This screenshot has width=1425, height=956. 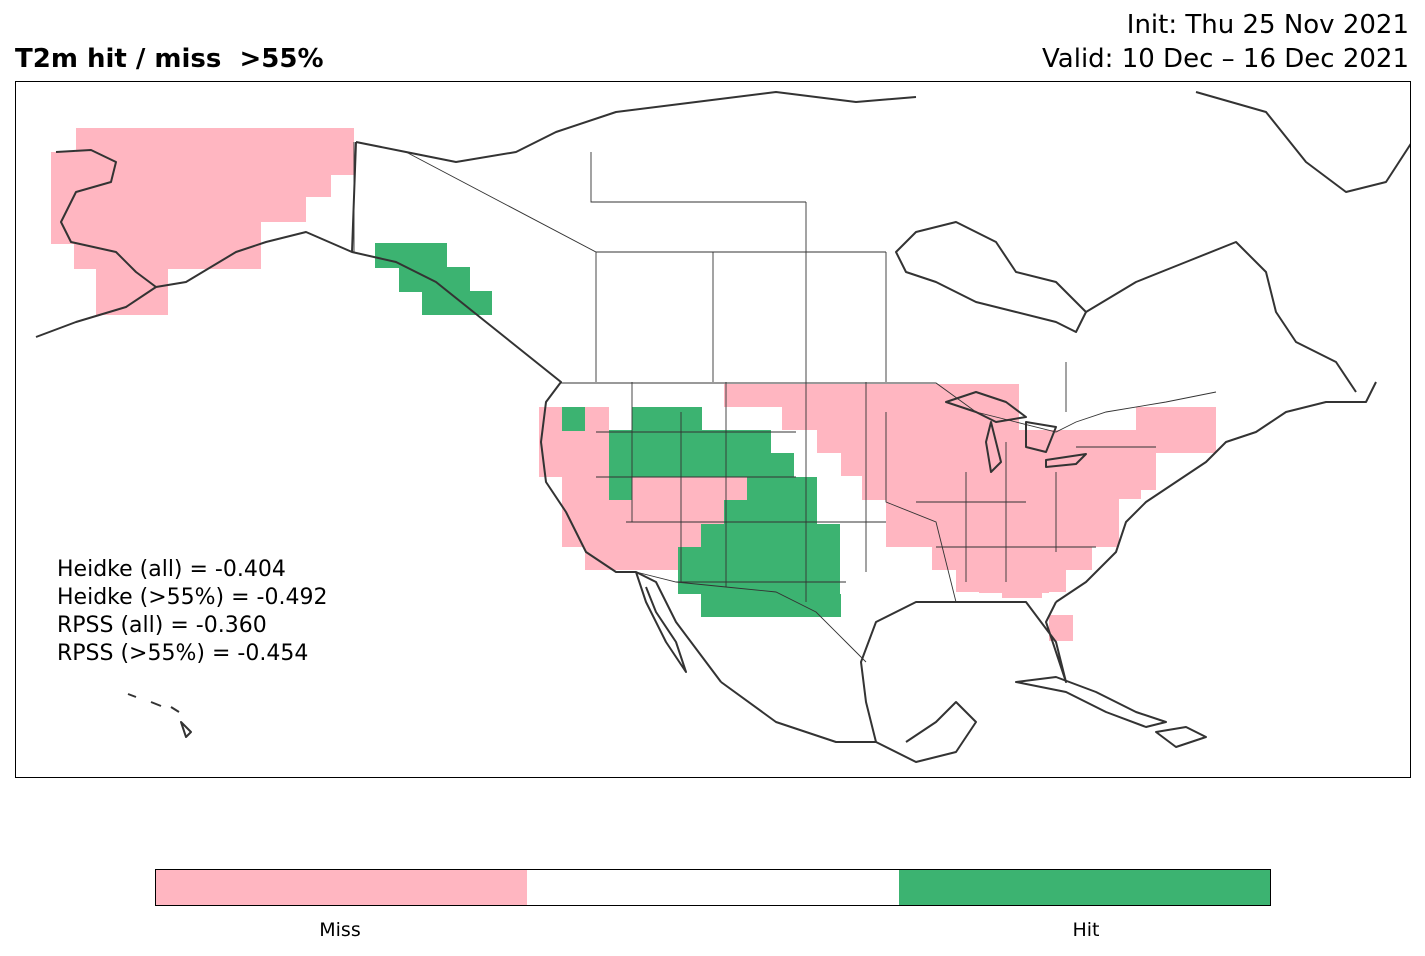 I want to click on state-line, so click(x=921, y=507).